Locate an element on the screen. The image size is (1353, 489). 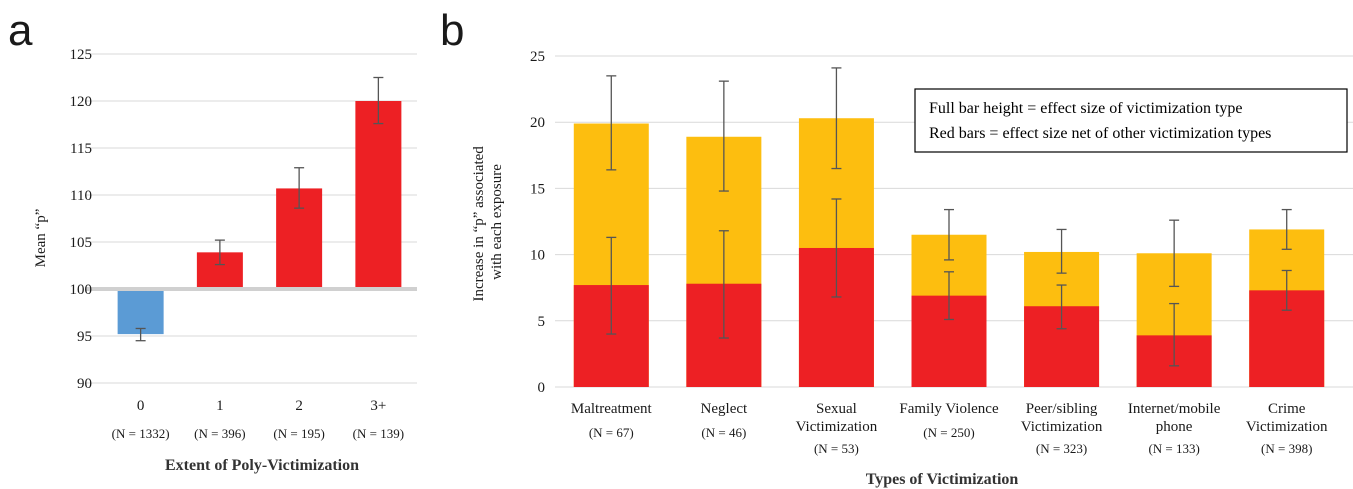
legend-border is located at coordinates (1131, 120).